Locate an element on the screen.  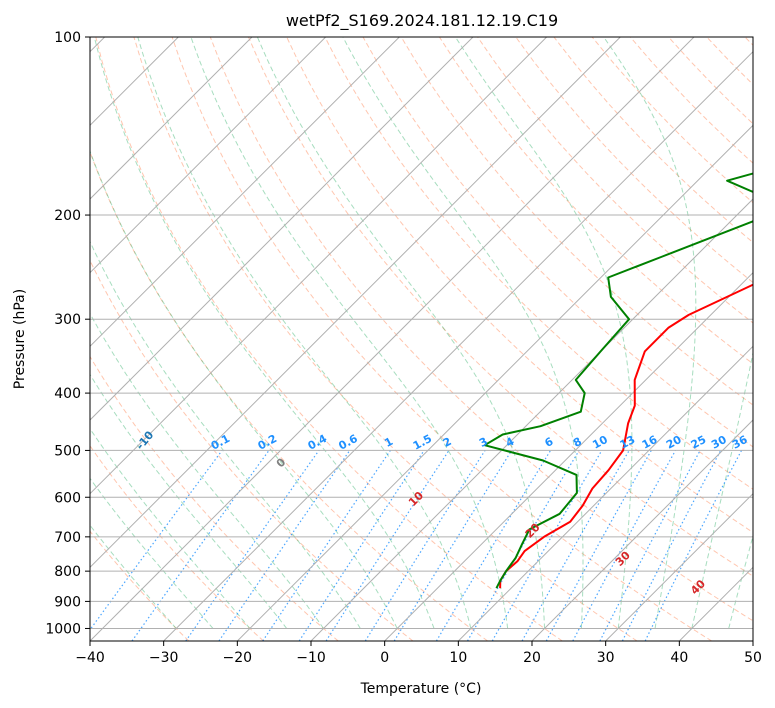
mixing-ratio-label: 36 is located at coordinates (740, 442).